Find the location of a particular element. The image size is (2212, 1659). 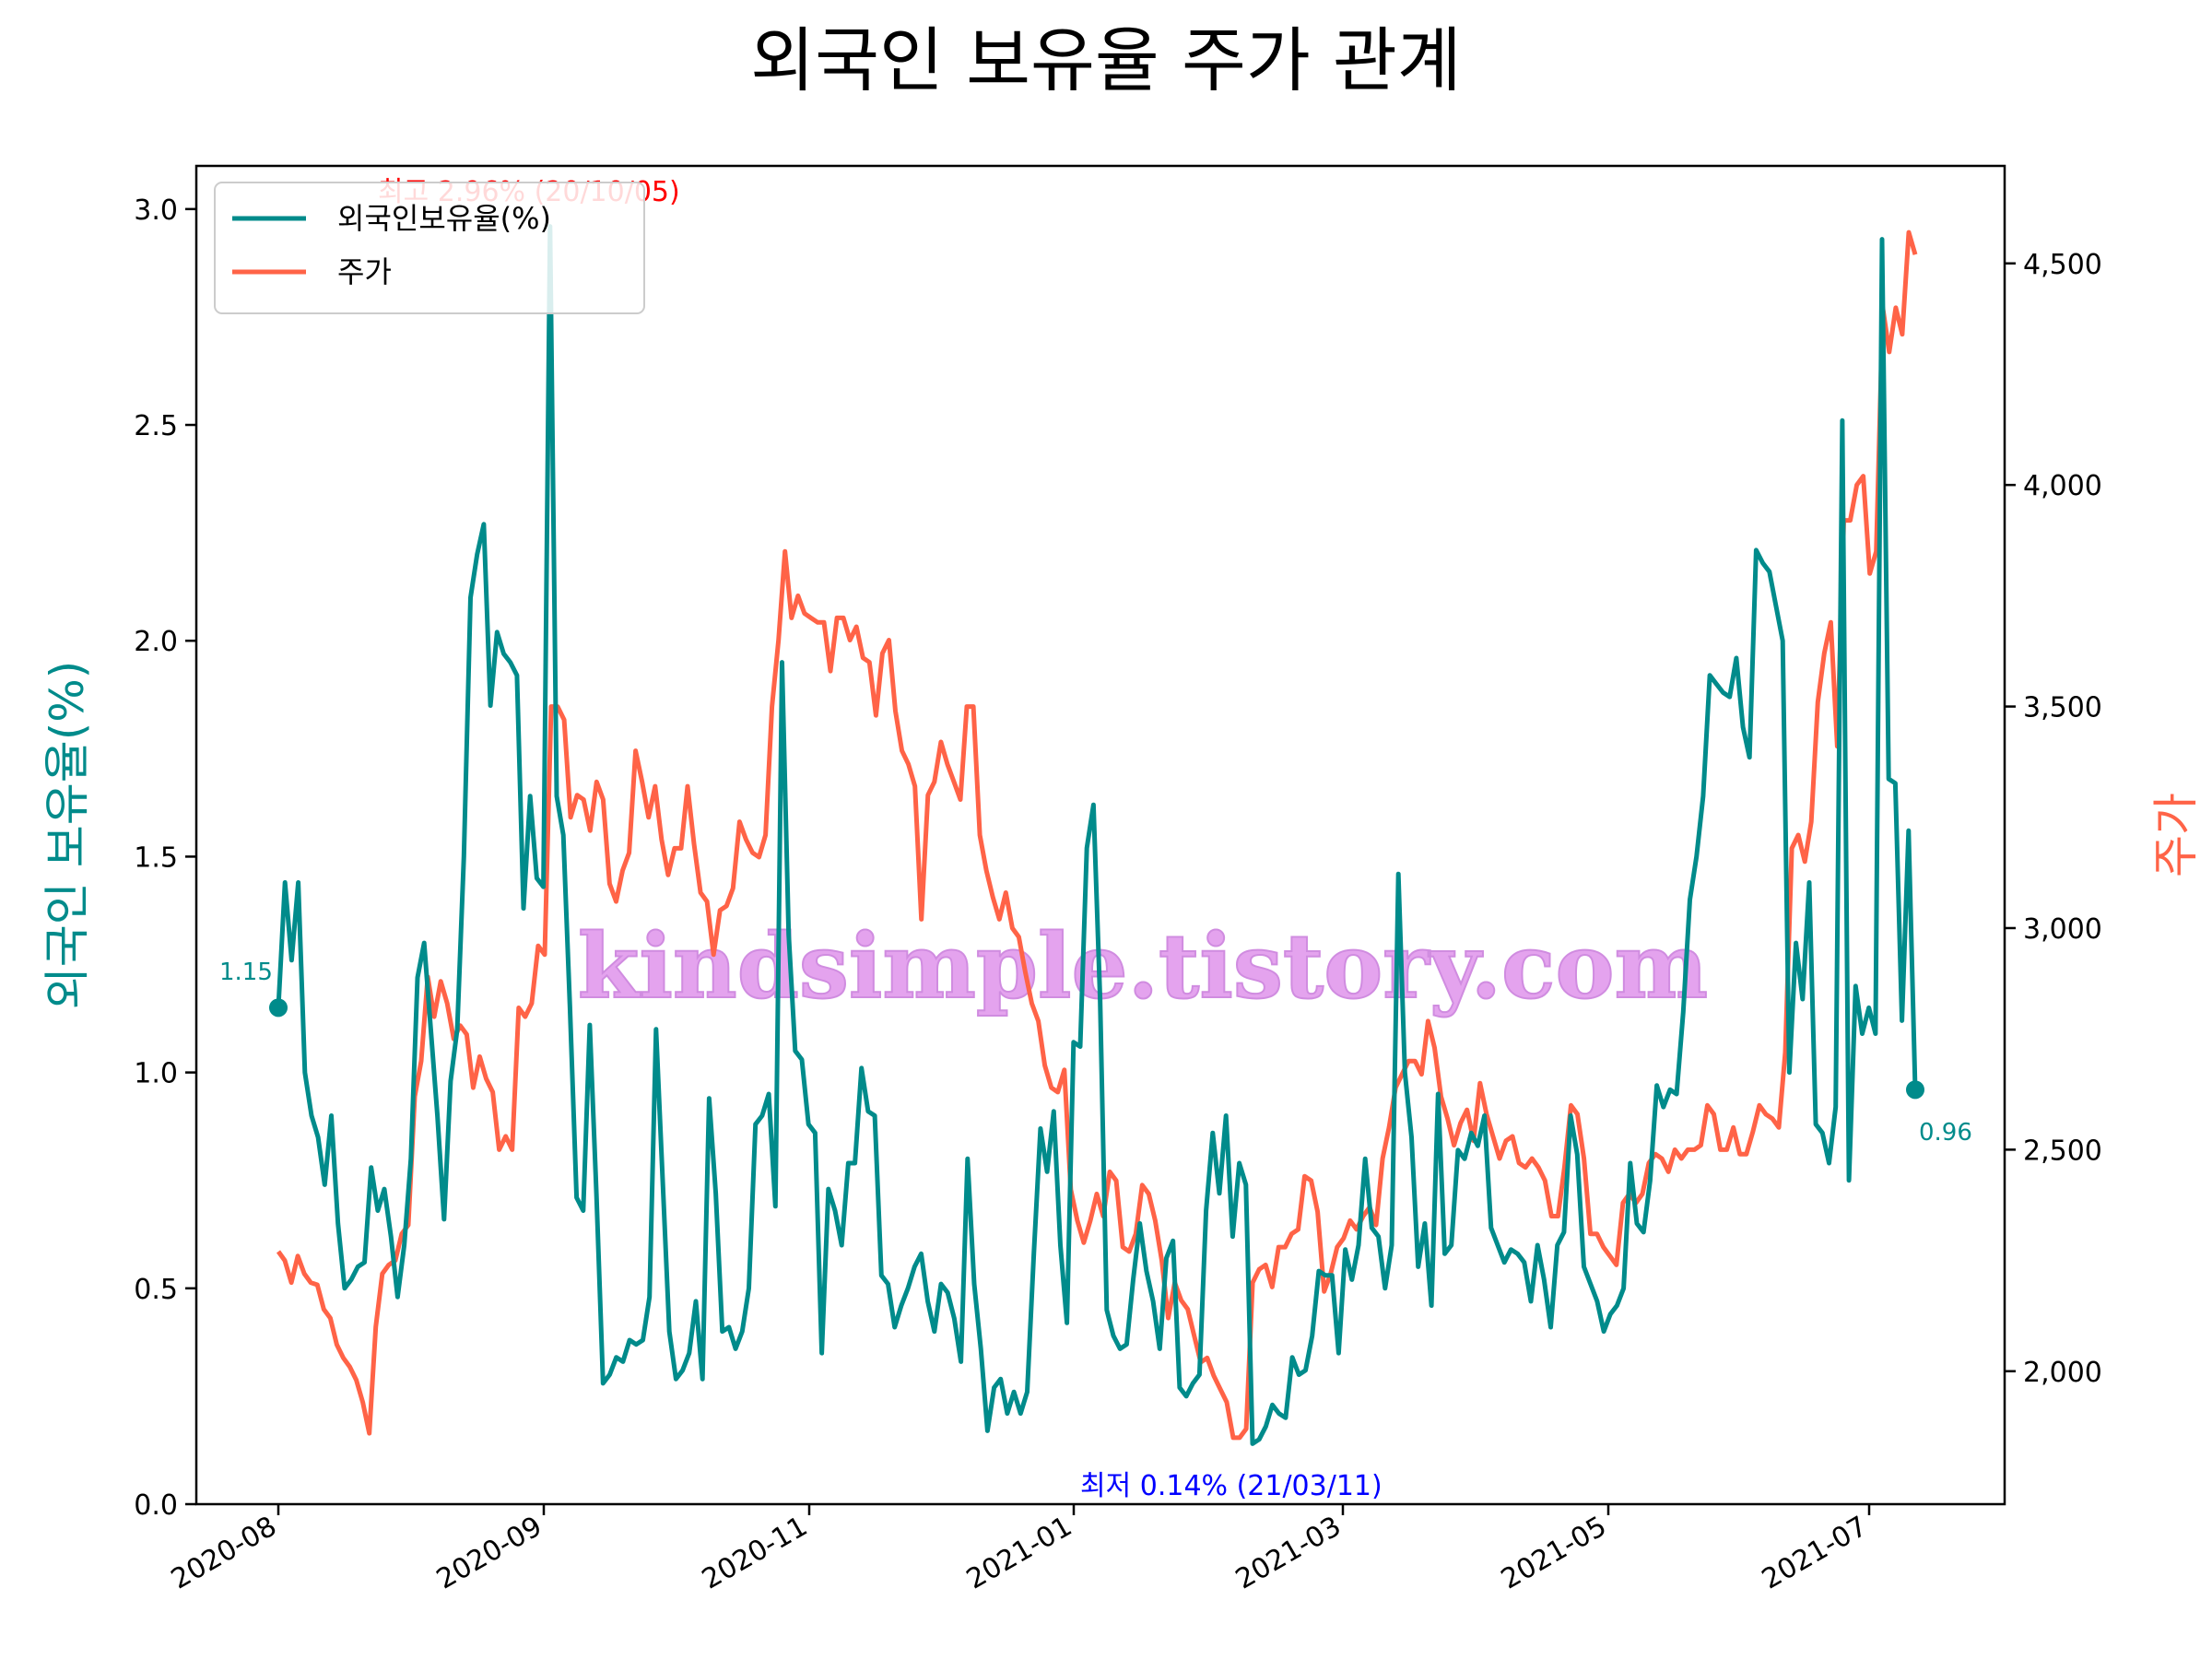

legend-box is located at coordinates (429, 248).